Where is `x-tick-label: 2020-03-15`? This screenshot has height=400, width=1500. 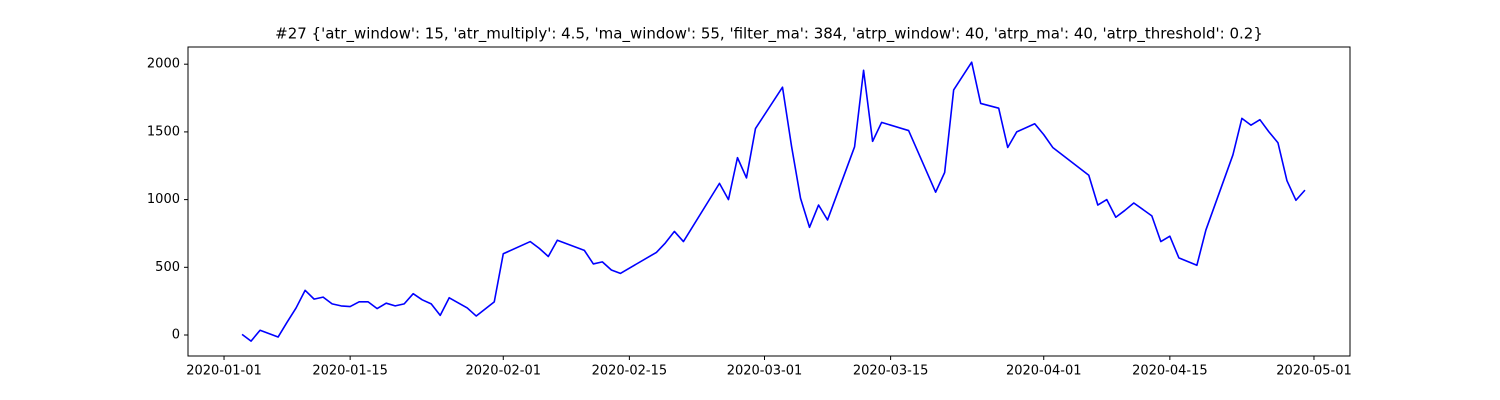
x-tick-label: 2020-03-15 is located at coordinates (891, 371).